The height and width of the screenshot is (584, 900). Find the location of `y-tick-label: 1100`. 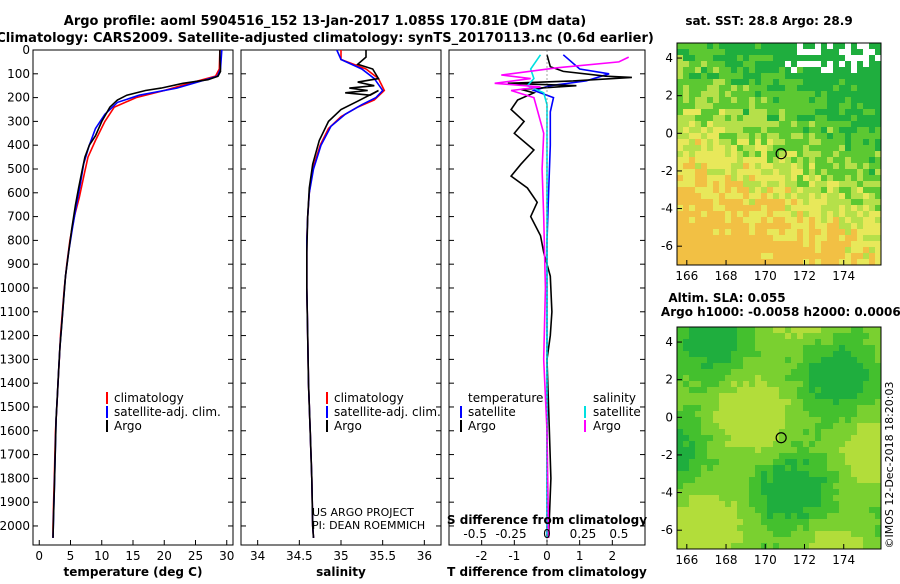

y-tick-label: 1100 is located at coordinates (15, 312).